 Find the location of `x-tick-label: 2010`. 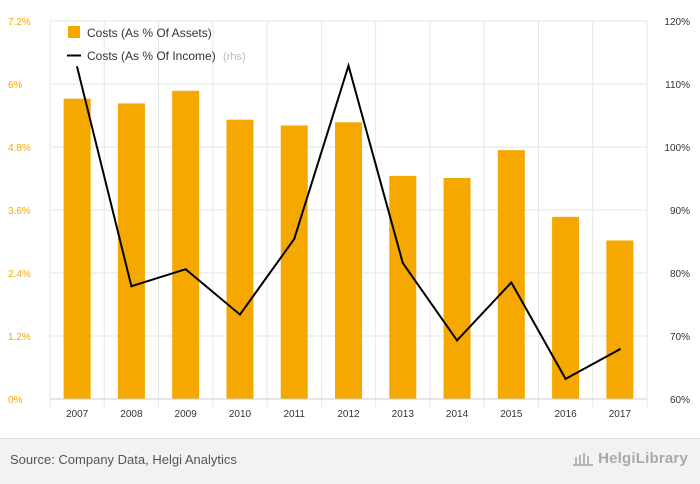

x-tick-label: 2010 is located at coordinates (240, 414).